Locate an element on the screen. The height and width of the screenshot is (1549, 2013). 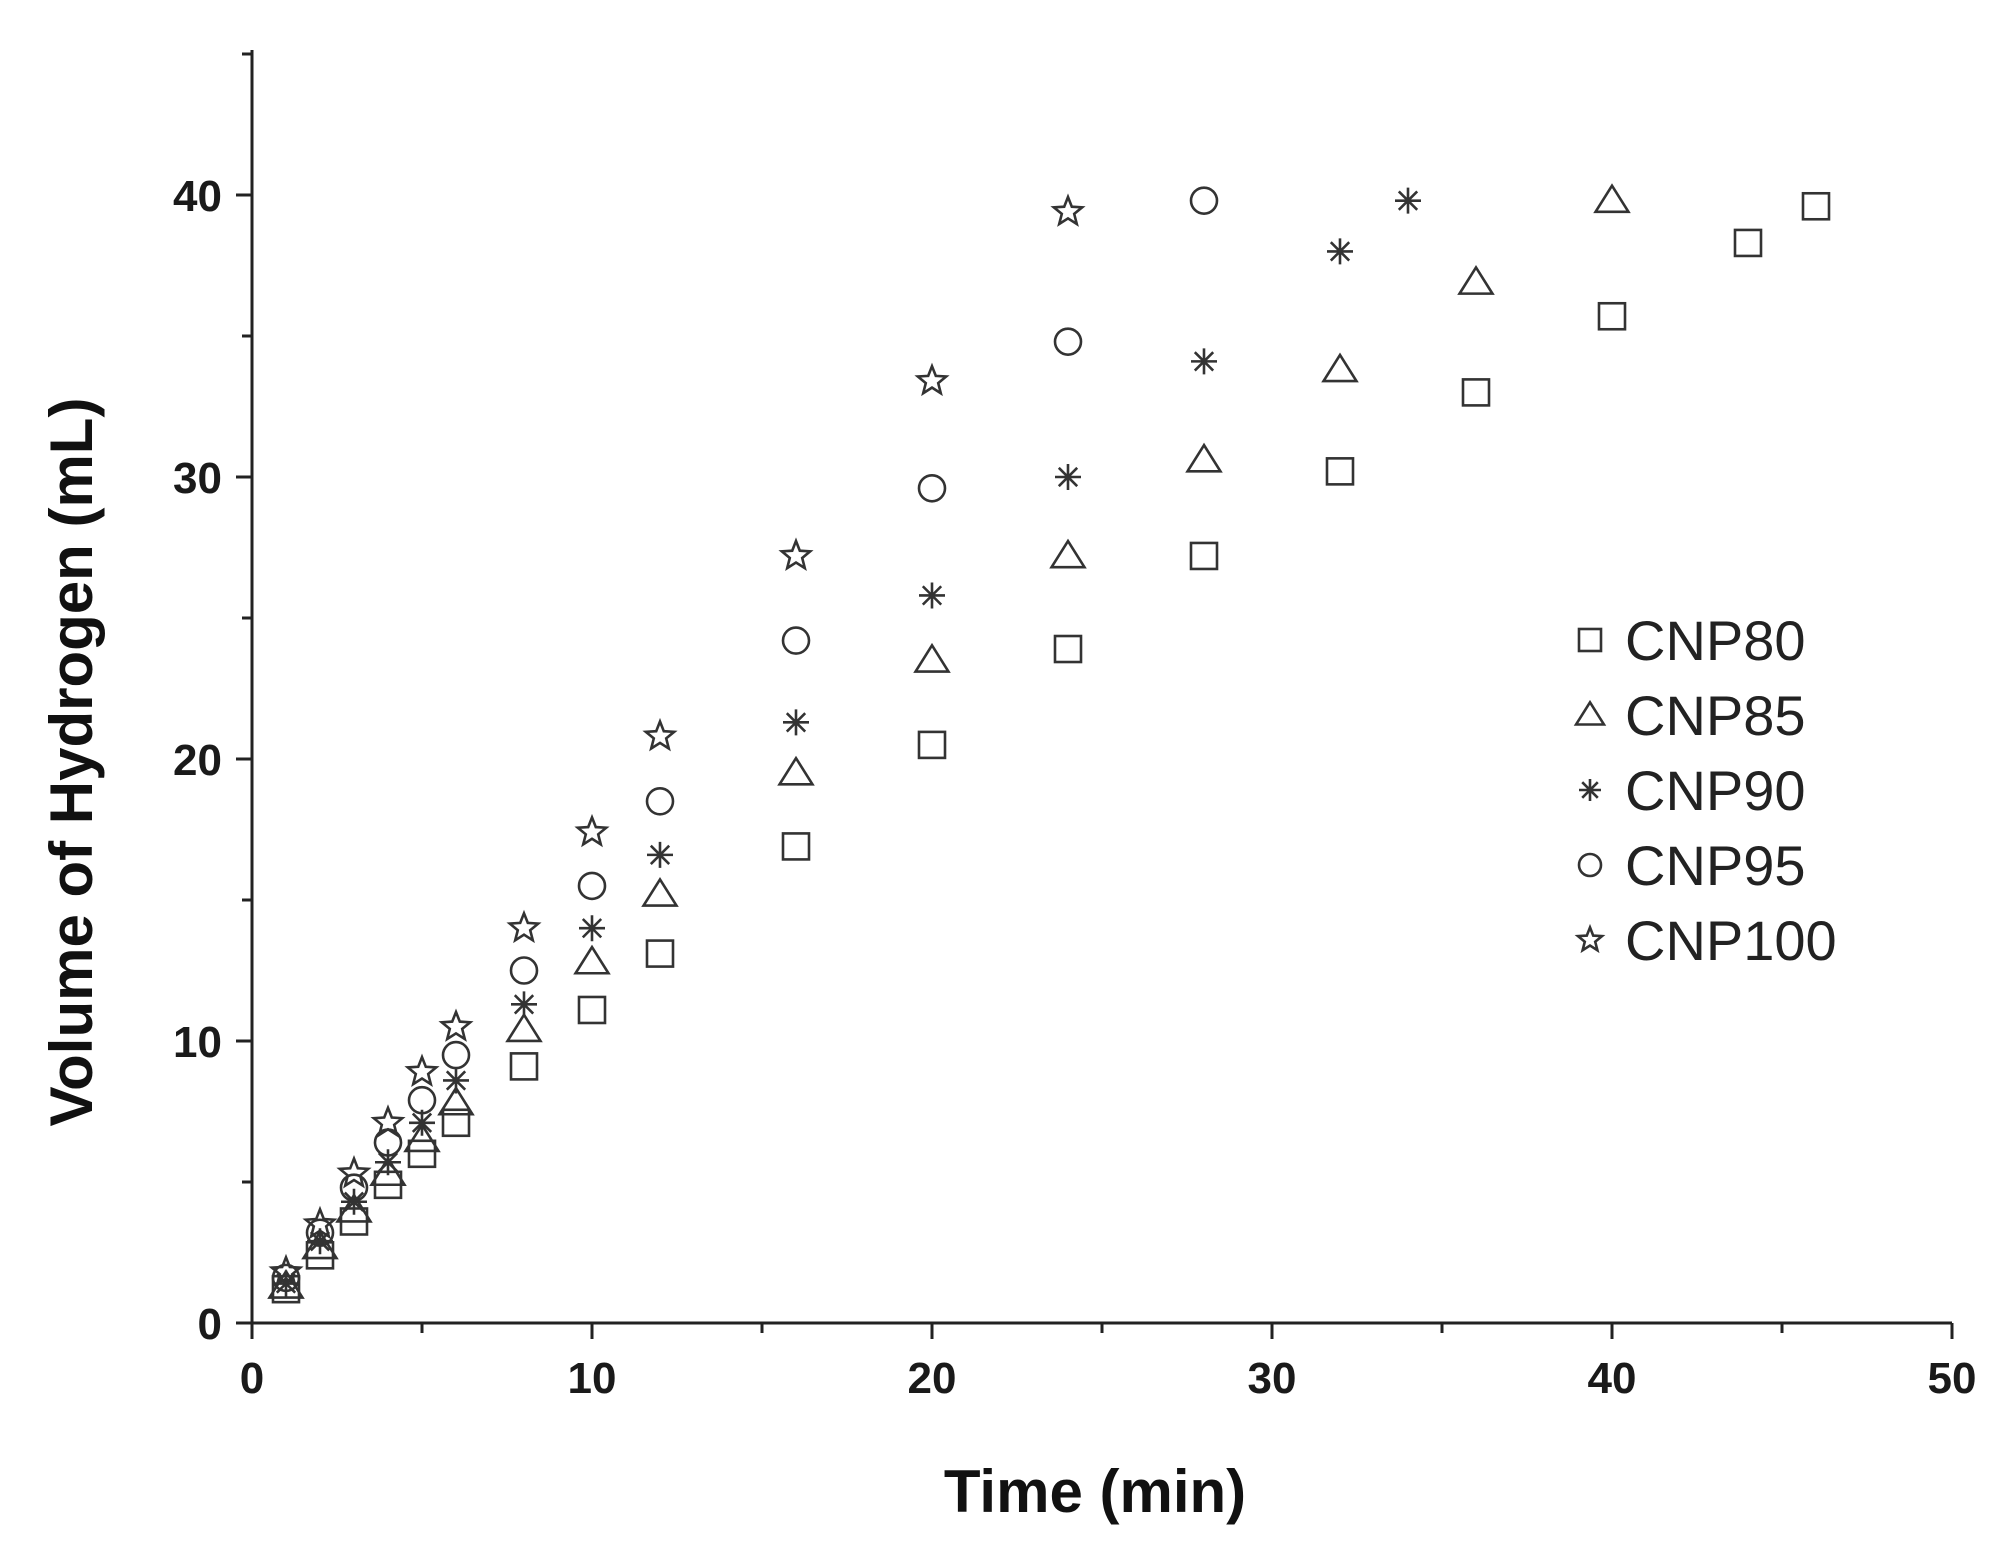
legend-marker-cnp95 is located at coordinates (1590, 865).